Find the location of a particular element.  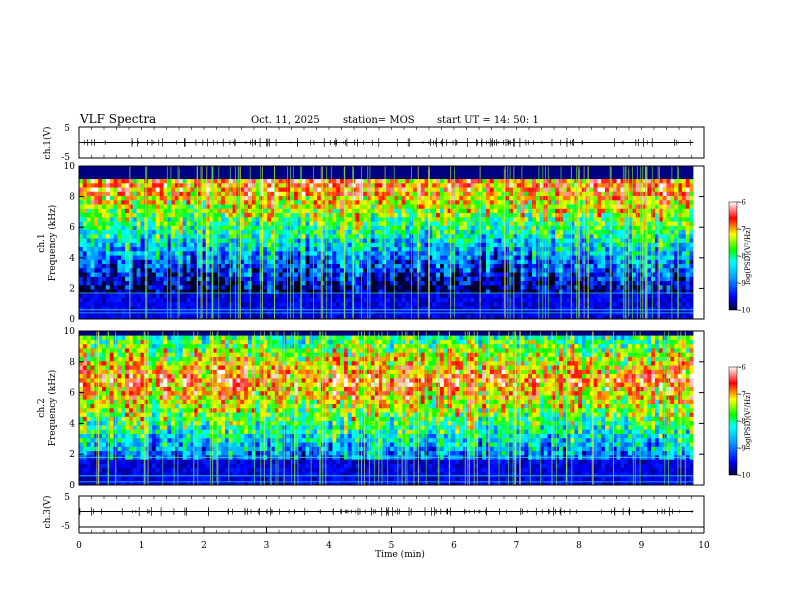

figure-title: VLF Spectra is located at coordinates (117, 119).